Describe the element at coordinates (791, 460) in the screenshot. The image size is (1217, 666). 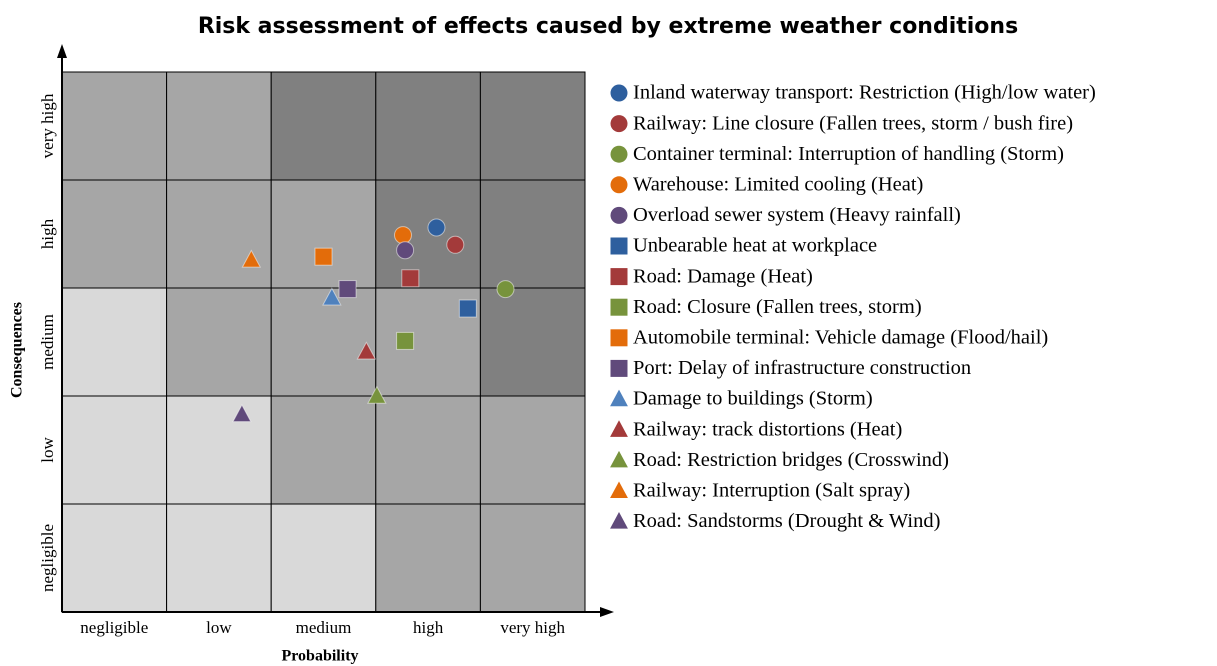
I see `legend-label: Road: Restriction bridges (Crosswind)` at that location.